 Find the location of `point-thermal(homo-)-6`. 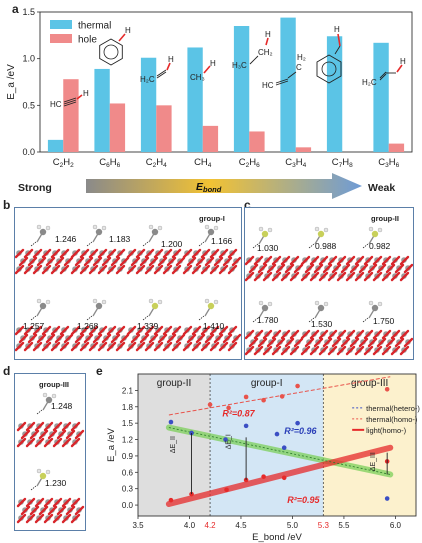

point-thermal(homo-)-6 is located at coordinates (387, 389).